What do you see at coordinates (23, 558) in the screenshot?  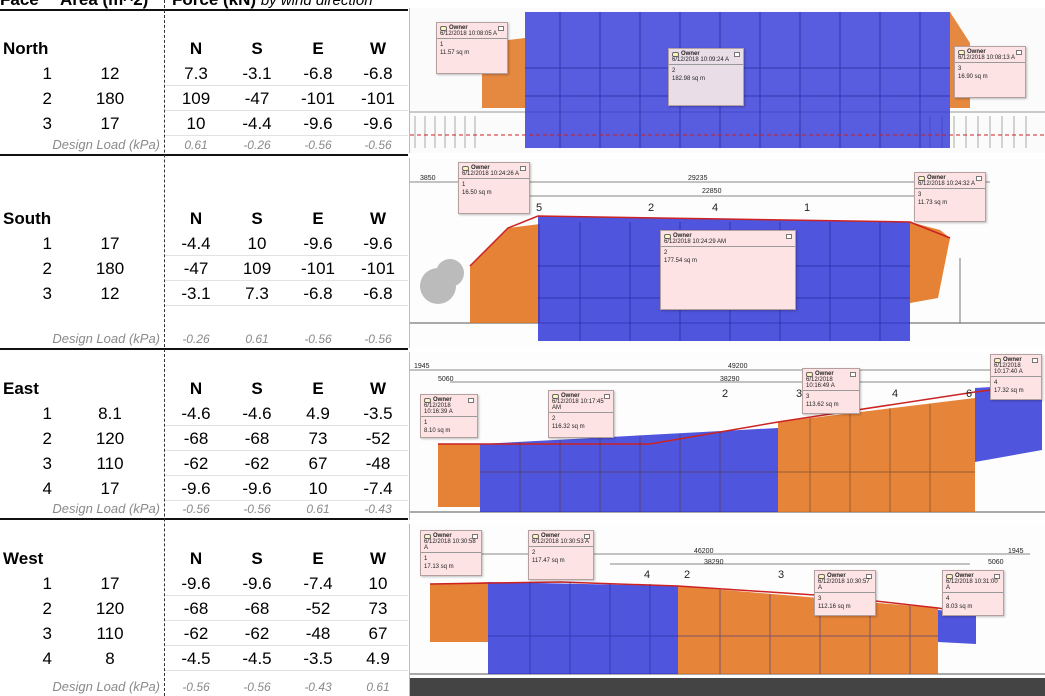 I see `face-name: West` at bounding box center [23, 558].